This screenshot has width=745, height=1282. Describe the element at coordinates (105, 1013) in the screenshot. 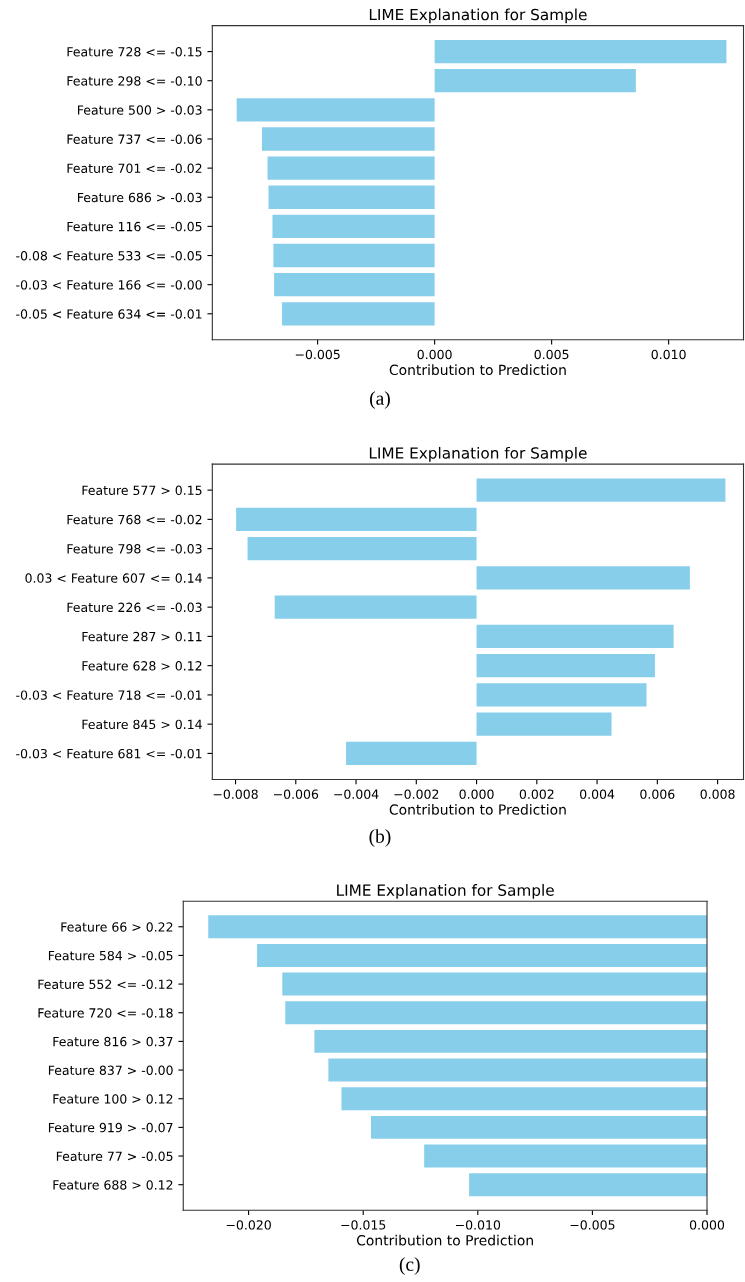

I see `y-tick-label: Feature 720 <= -0.18` at that location.